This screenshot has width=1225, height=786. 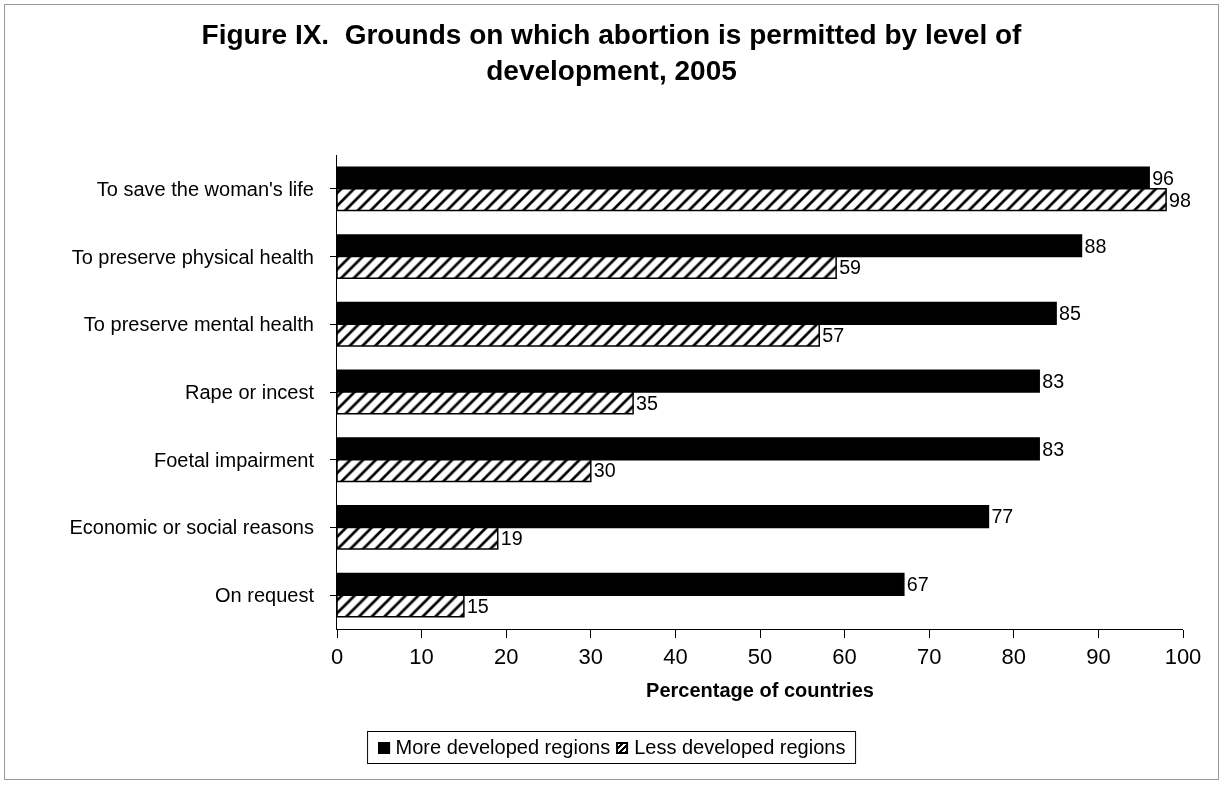 What do you see at coordinates (1002, 516) in the screenshot?
I see `data-label: 77` at bounding box center [1002, 516].